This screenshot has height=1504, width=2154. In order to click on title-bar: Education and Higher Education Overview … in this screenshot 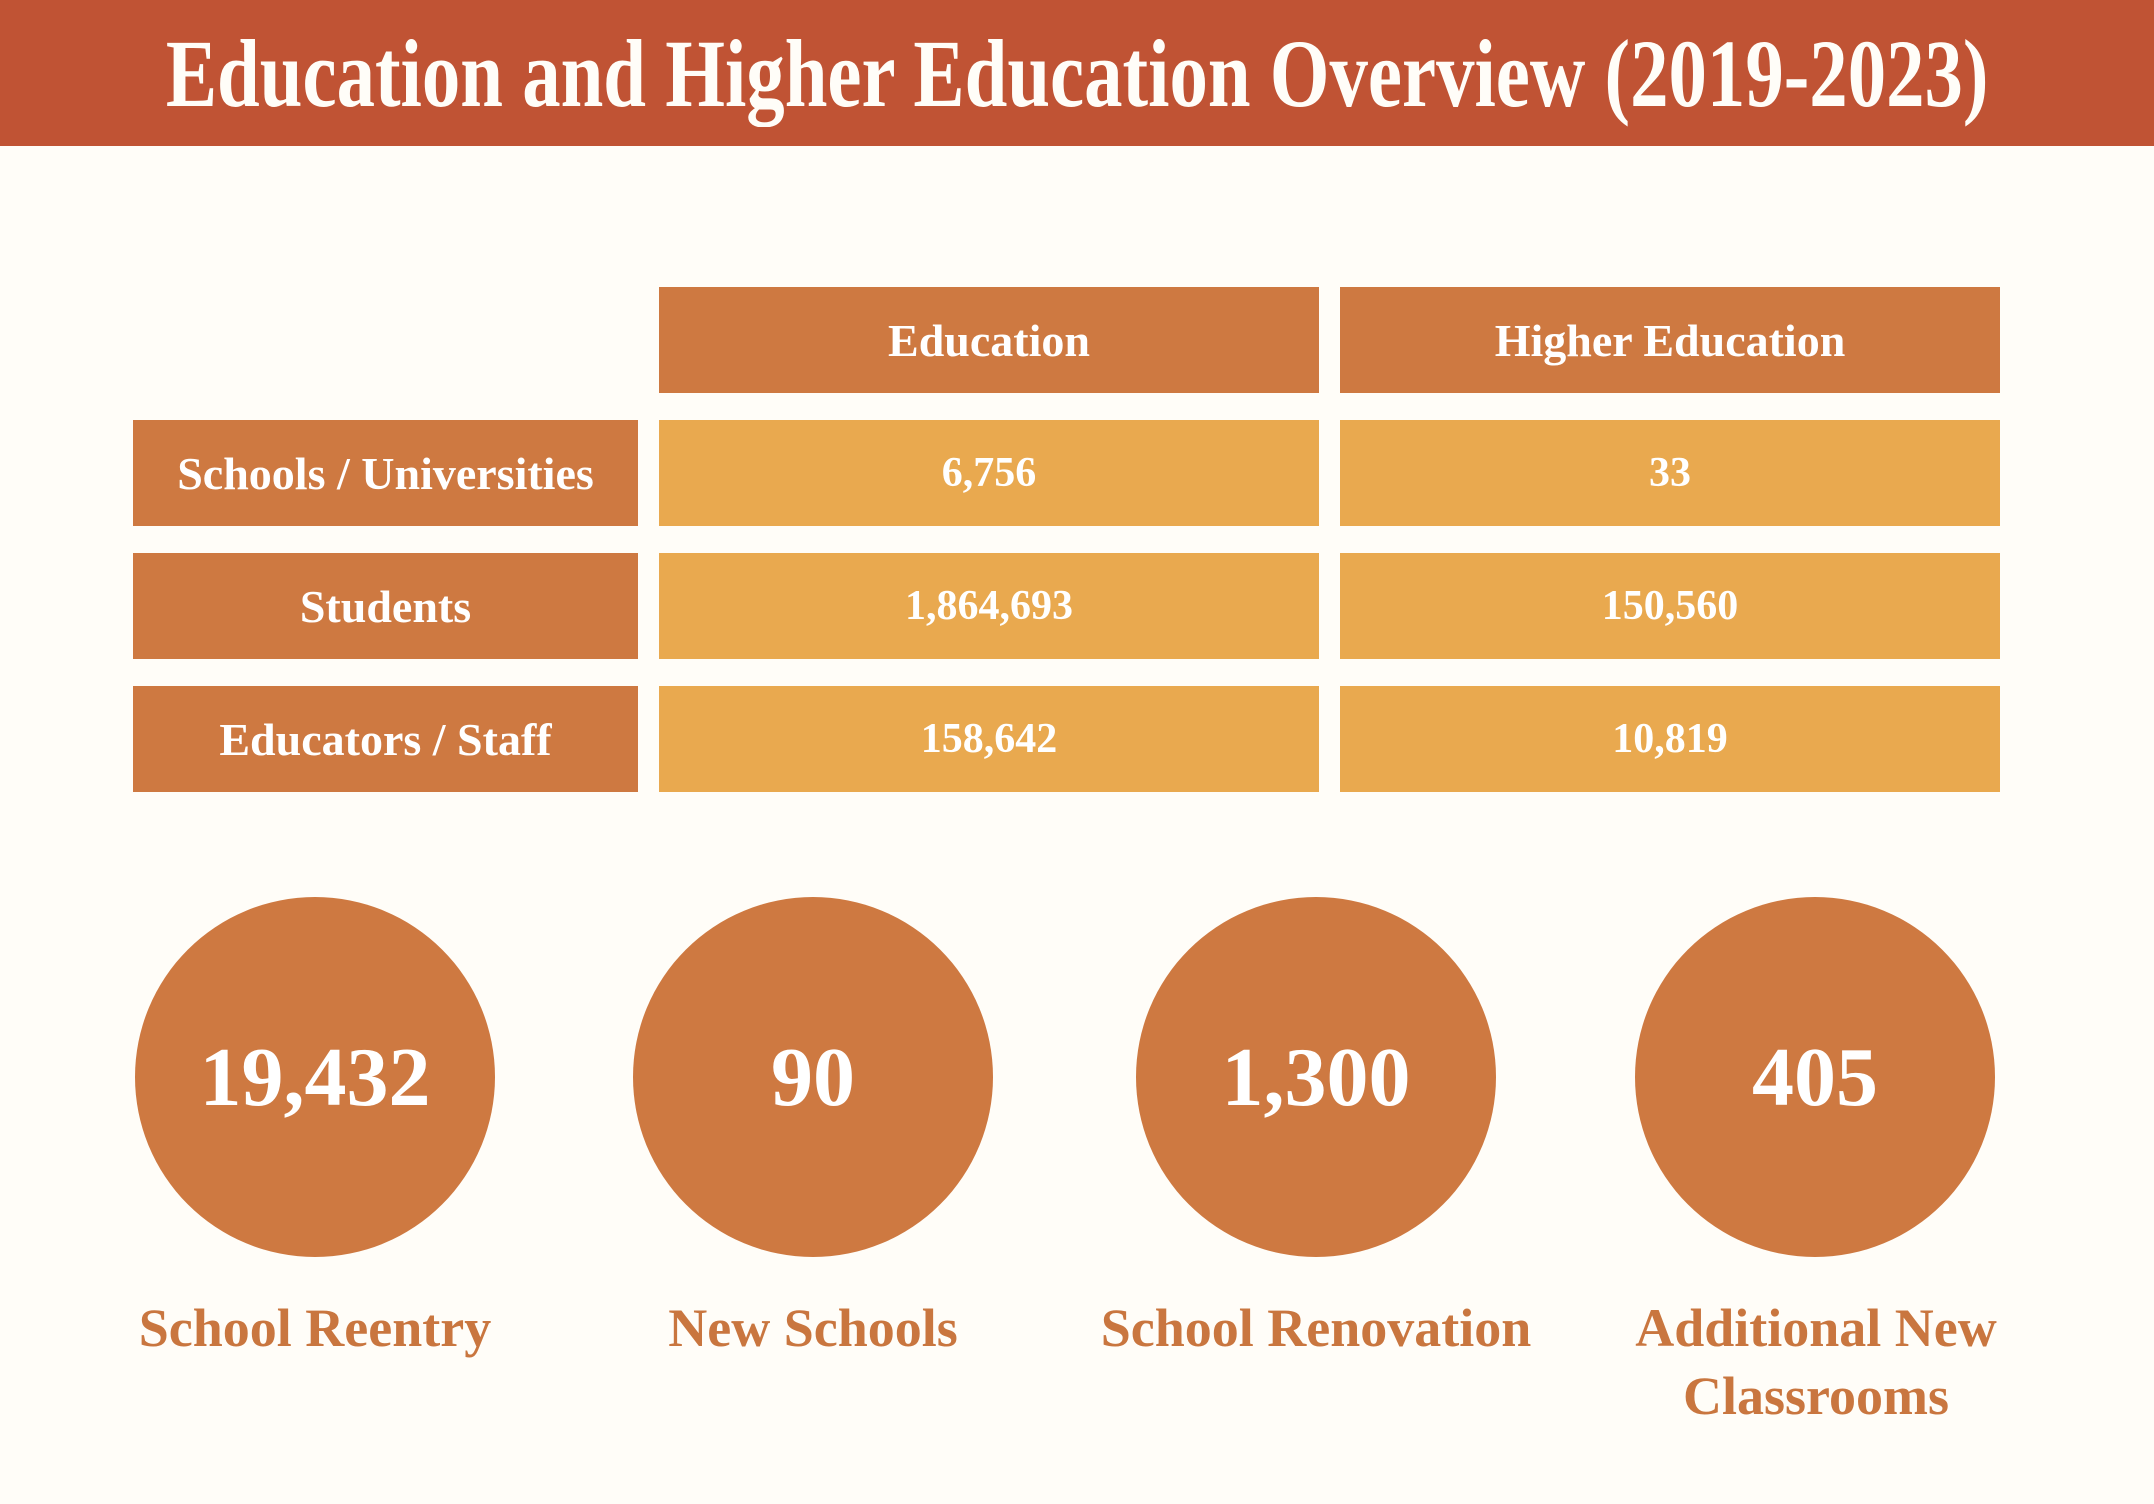, I will do `click(1077, 73)`.